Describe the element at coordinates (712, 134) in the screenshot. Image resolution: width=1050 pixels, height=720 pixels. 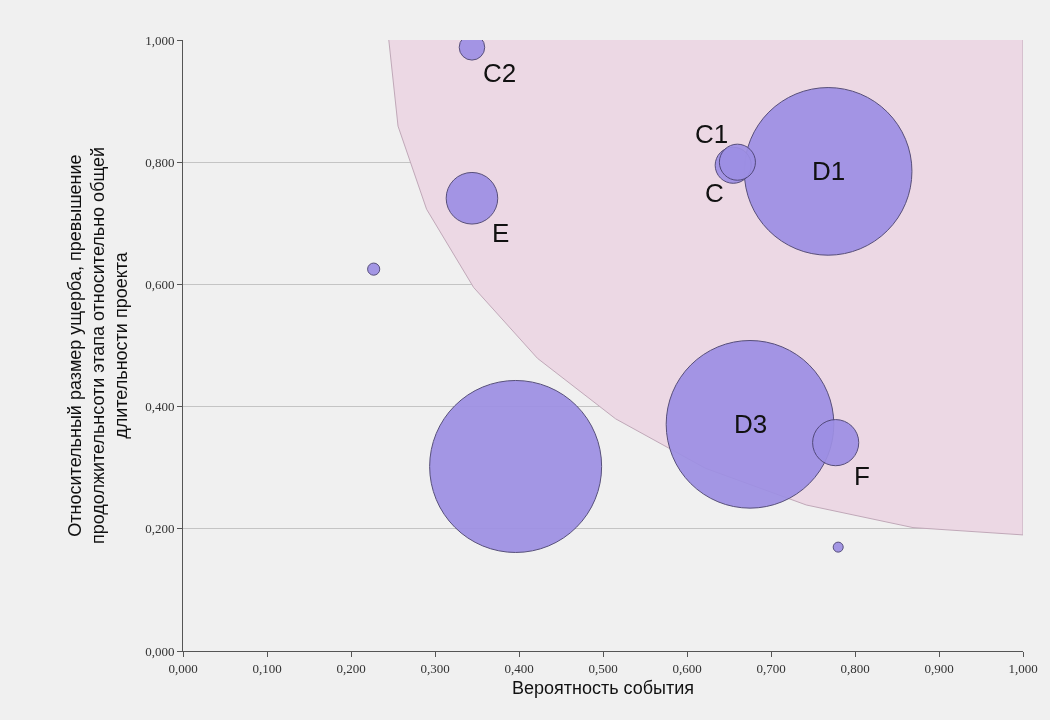
I see `annotation: C1` at that location.